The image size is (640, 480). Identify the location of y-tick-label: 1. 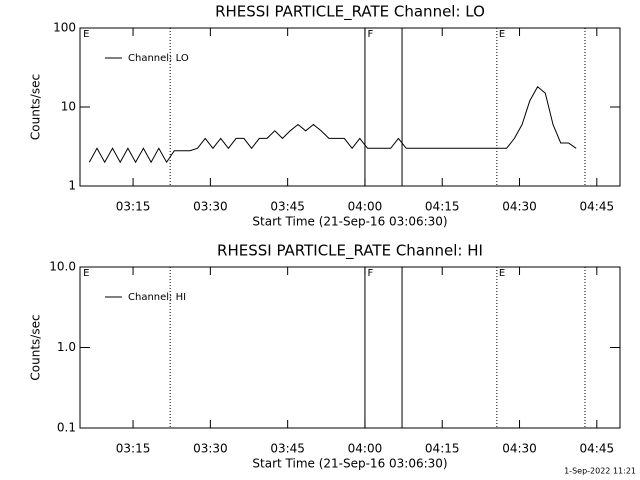
(72, 186).